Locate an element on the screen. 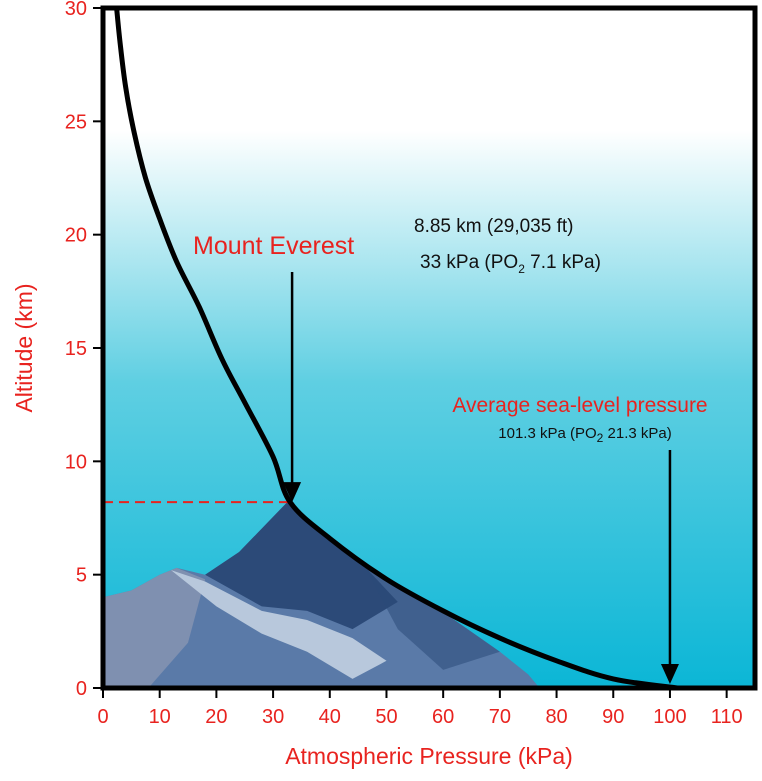 The image size is (762, 781). mountain-far-ridge is located at coordinates (154, 627).